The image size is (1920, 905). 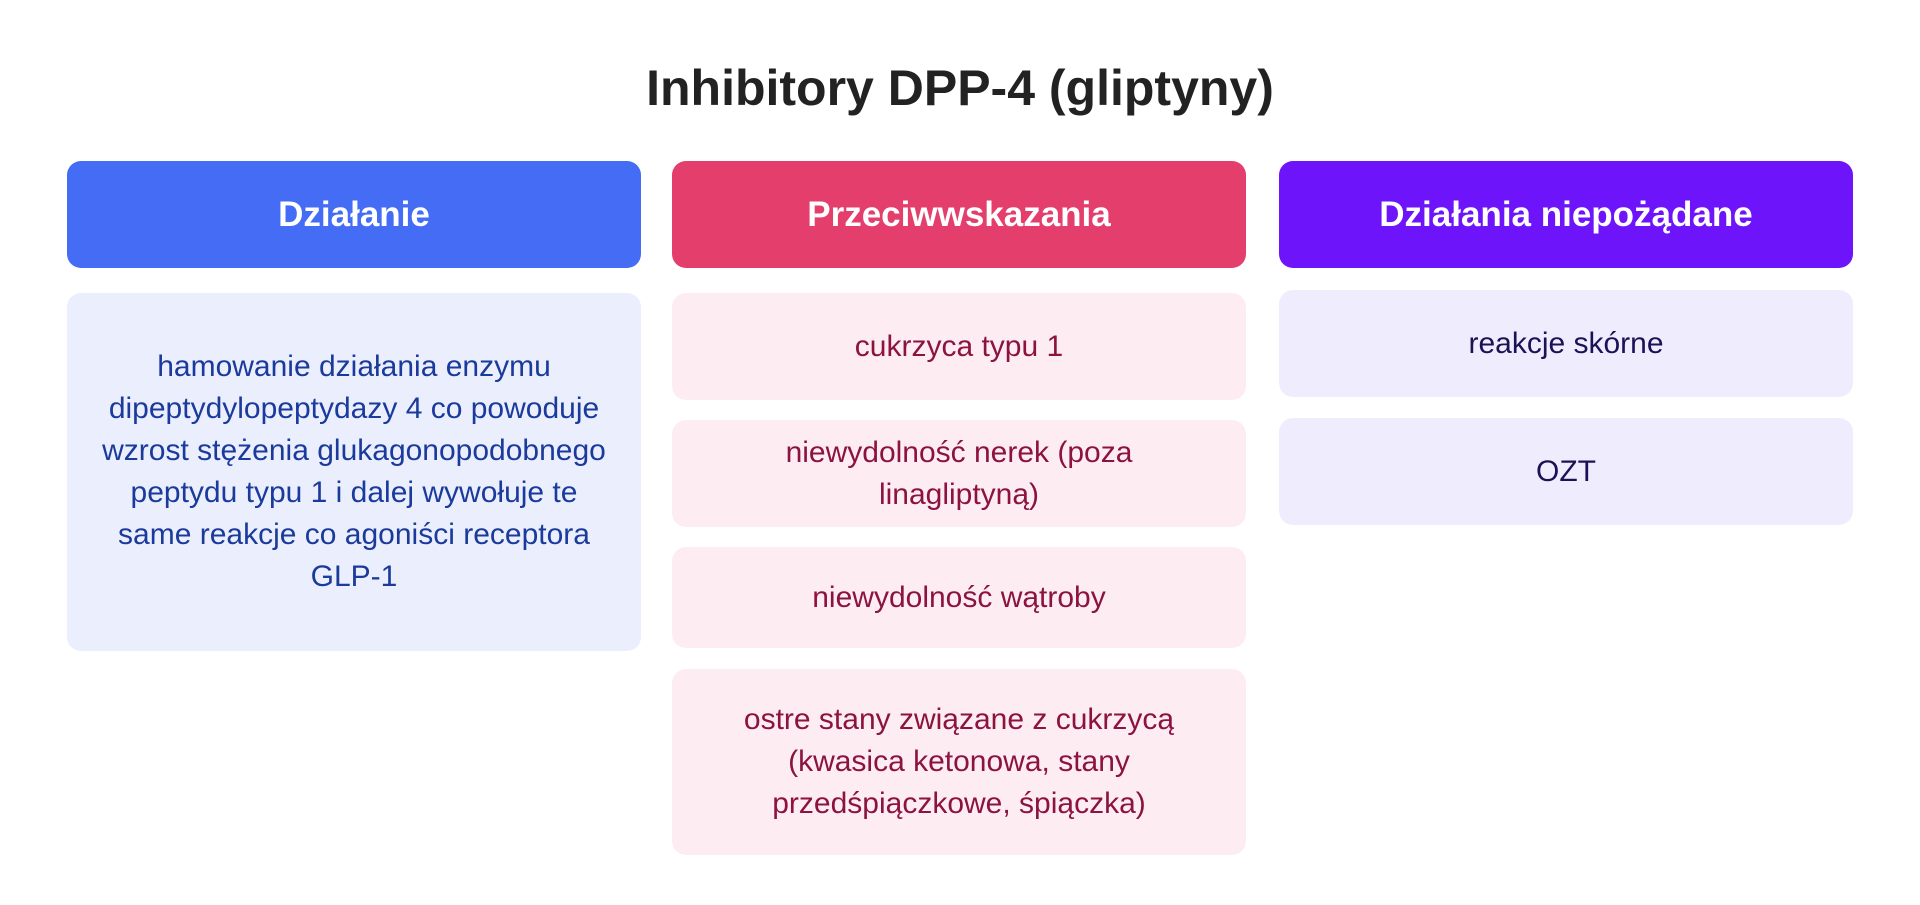 I want to click on column-header-dzialania-niepozadane: Działania niepożądane, so click(x=1566, y=214).